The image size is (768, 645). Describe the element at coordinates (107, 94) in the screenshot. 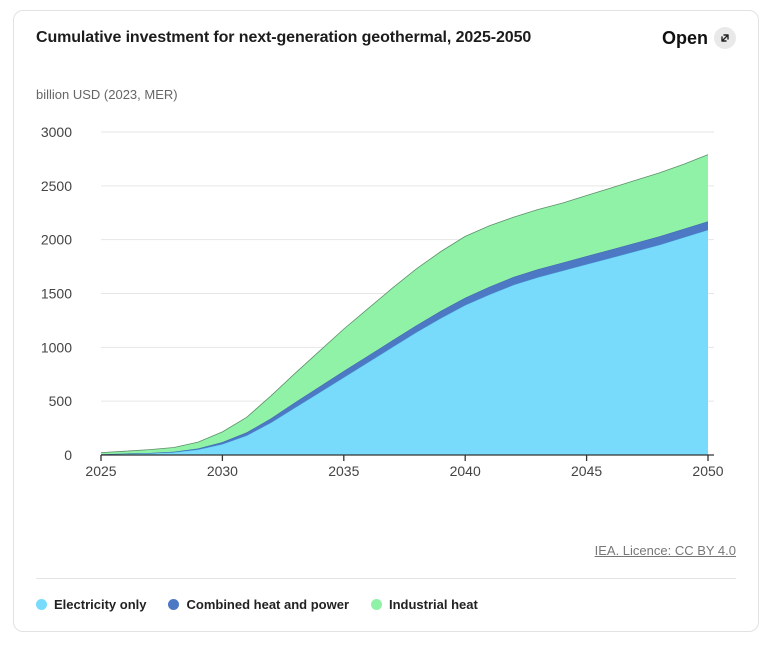

I see `y-axis-unit-label: billion USD (2023, MER)` at that location.